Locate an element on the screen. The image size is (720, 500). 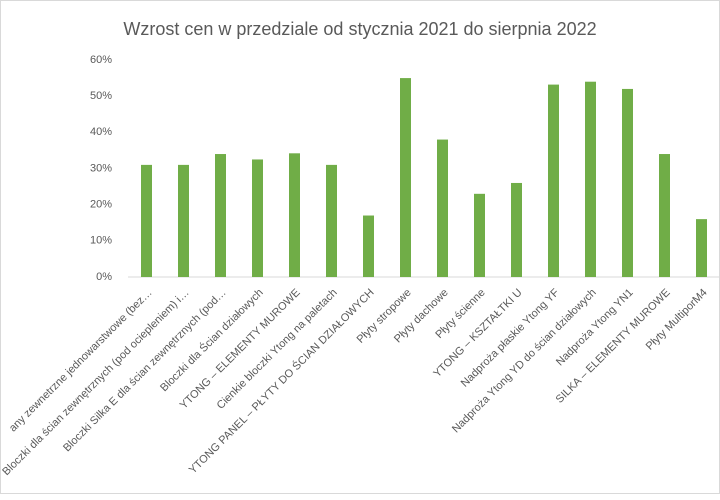
y-tick-label: 60% is located at coordinates (101, 60).